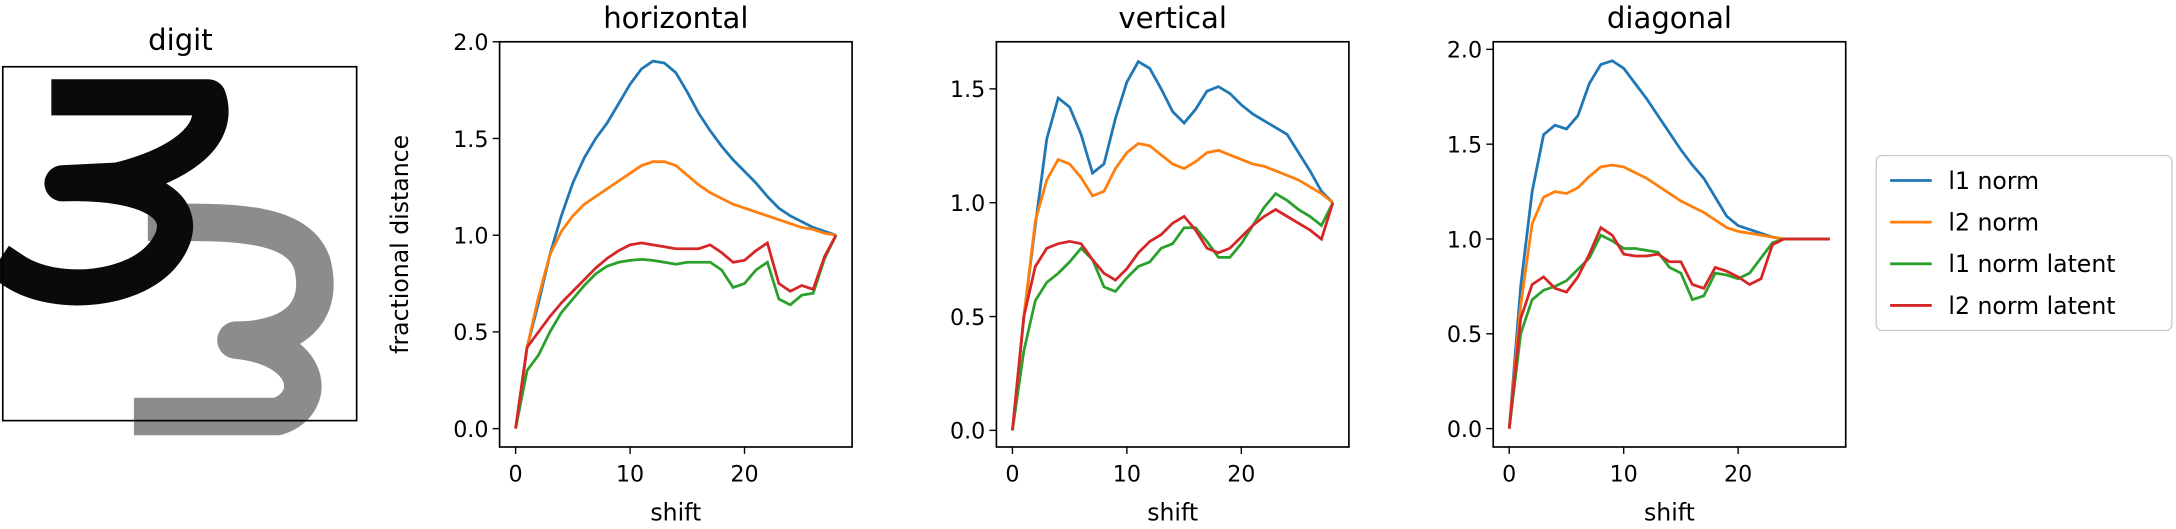 The height and width of the screenshot is (529, 2176). What do you see at coordinates (1669, 18) in the screenshot?
I see `chart-title: diagonal` at bounding box center [1669, 18].